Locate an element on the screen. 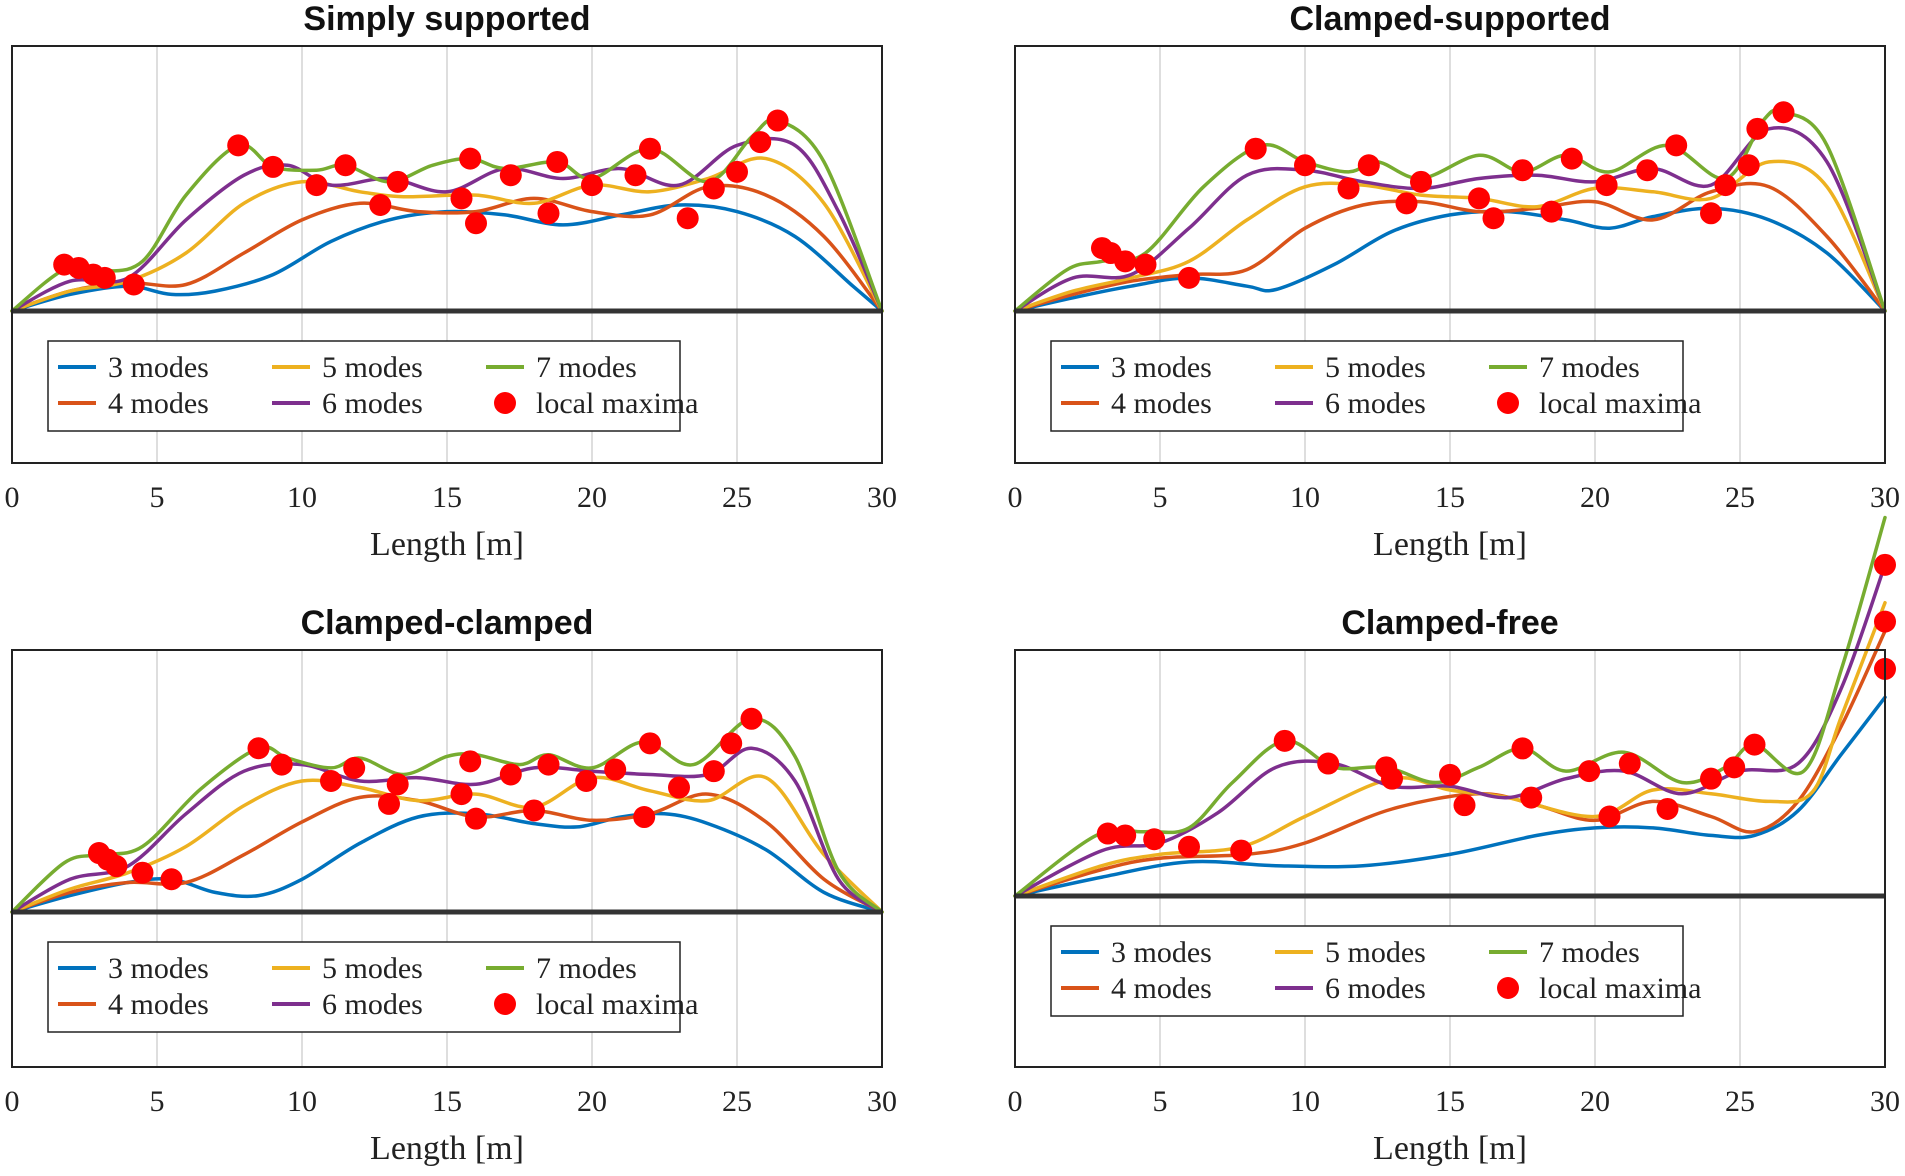  legend-label: 7 modes is located at coordinates (586, 968).